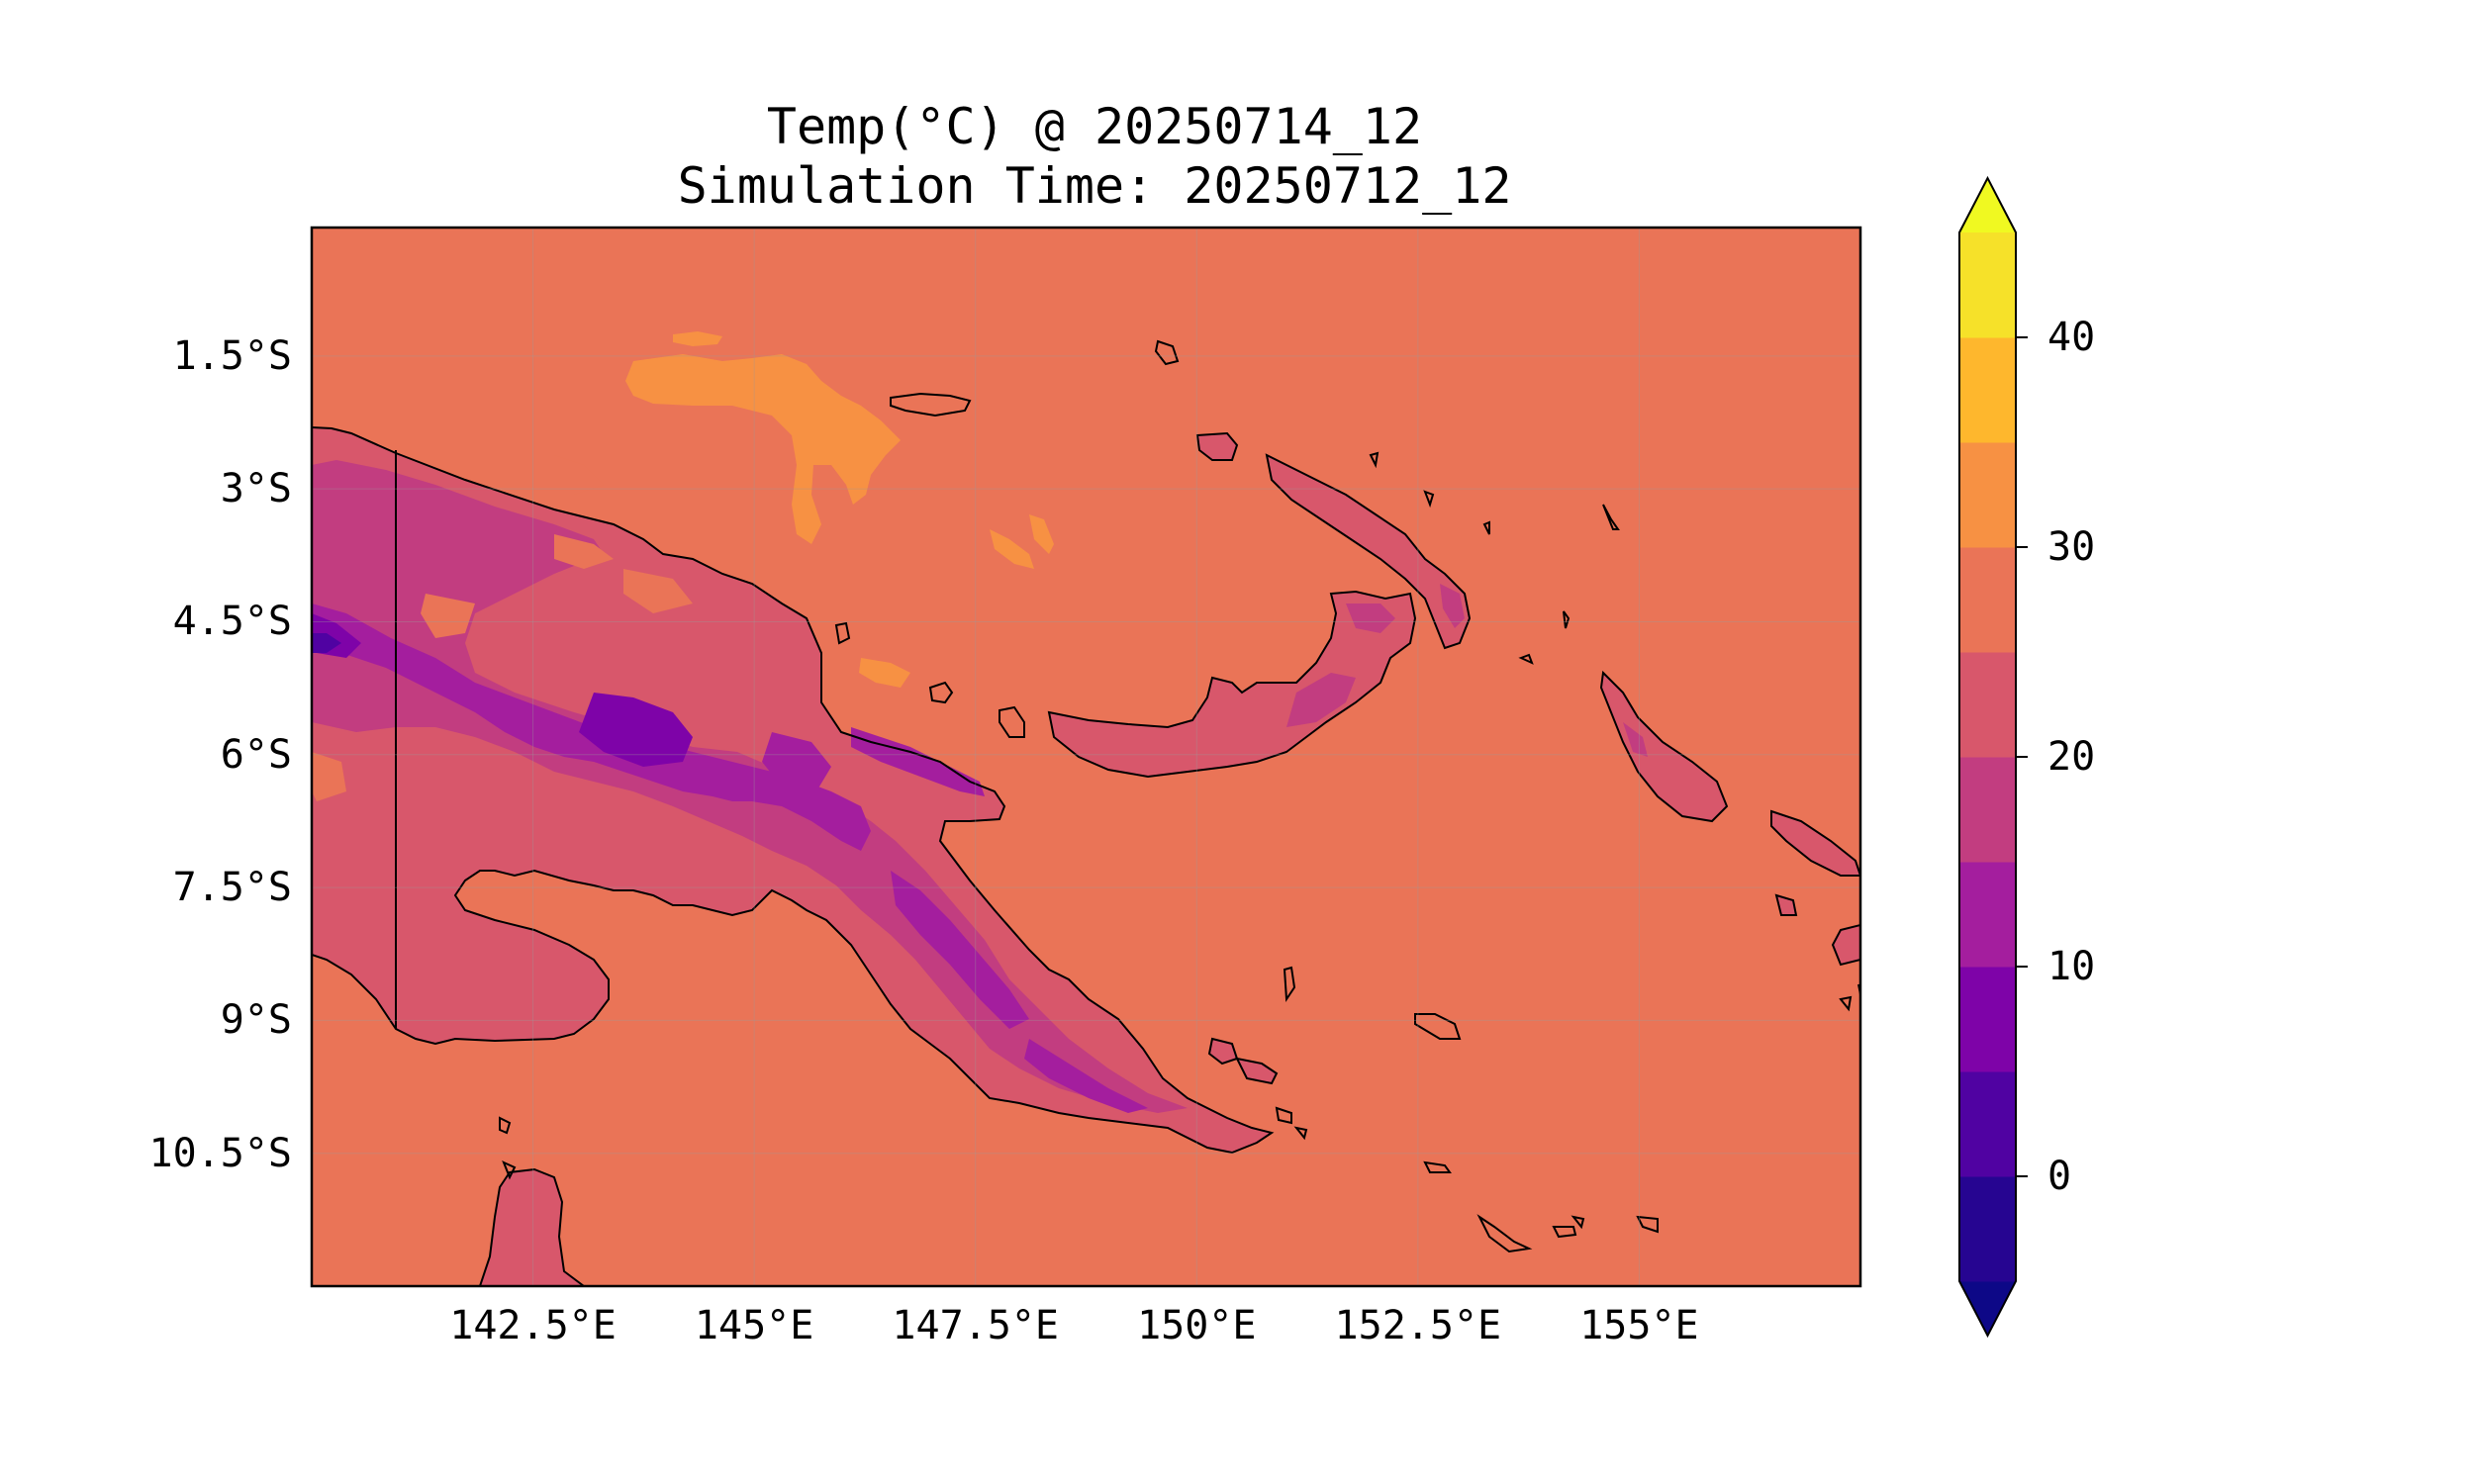 The height and width of the screenshot is (1484, 2474). Describe the element at coordinates (1232, 684) in the screenshot. I see `new-britain-island` at that location.